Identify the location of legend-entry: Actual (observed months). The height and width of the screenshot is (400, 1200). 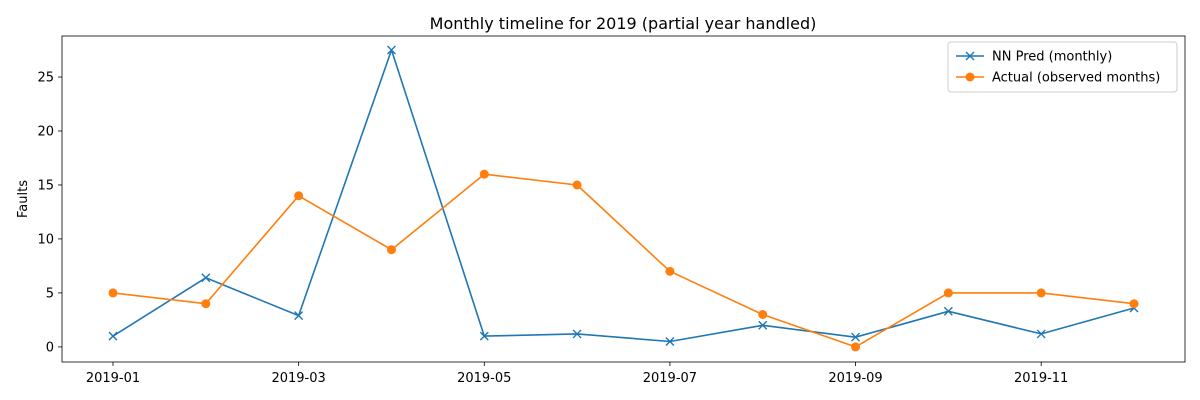
(1058, 78).